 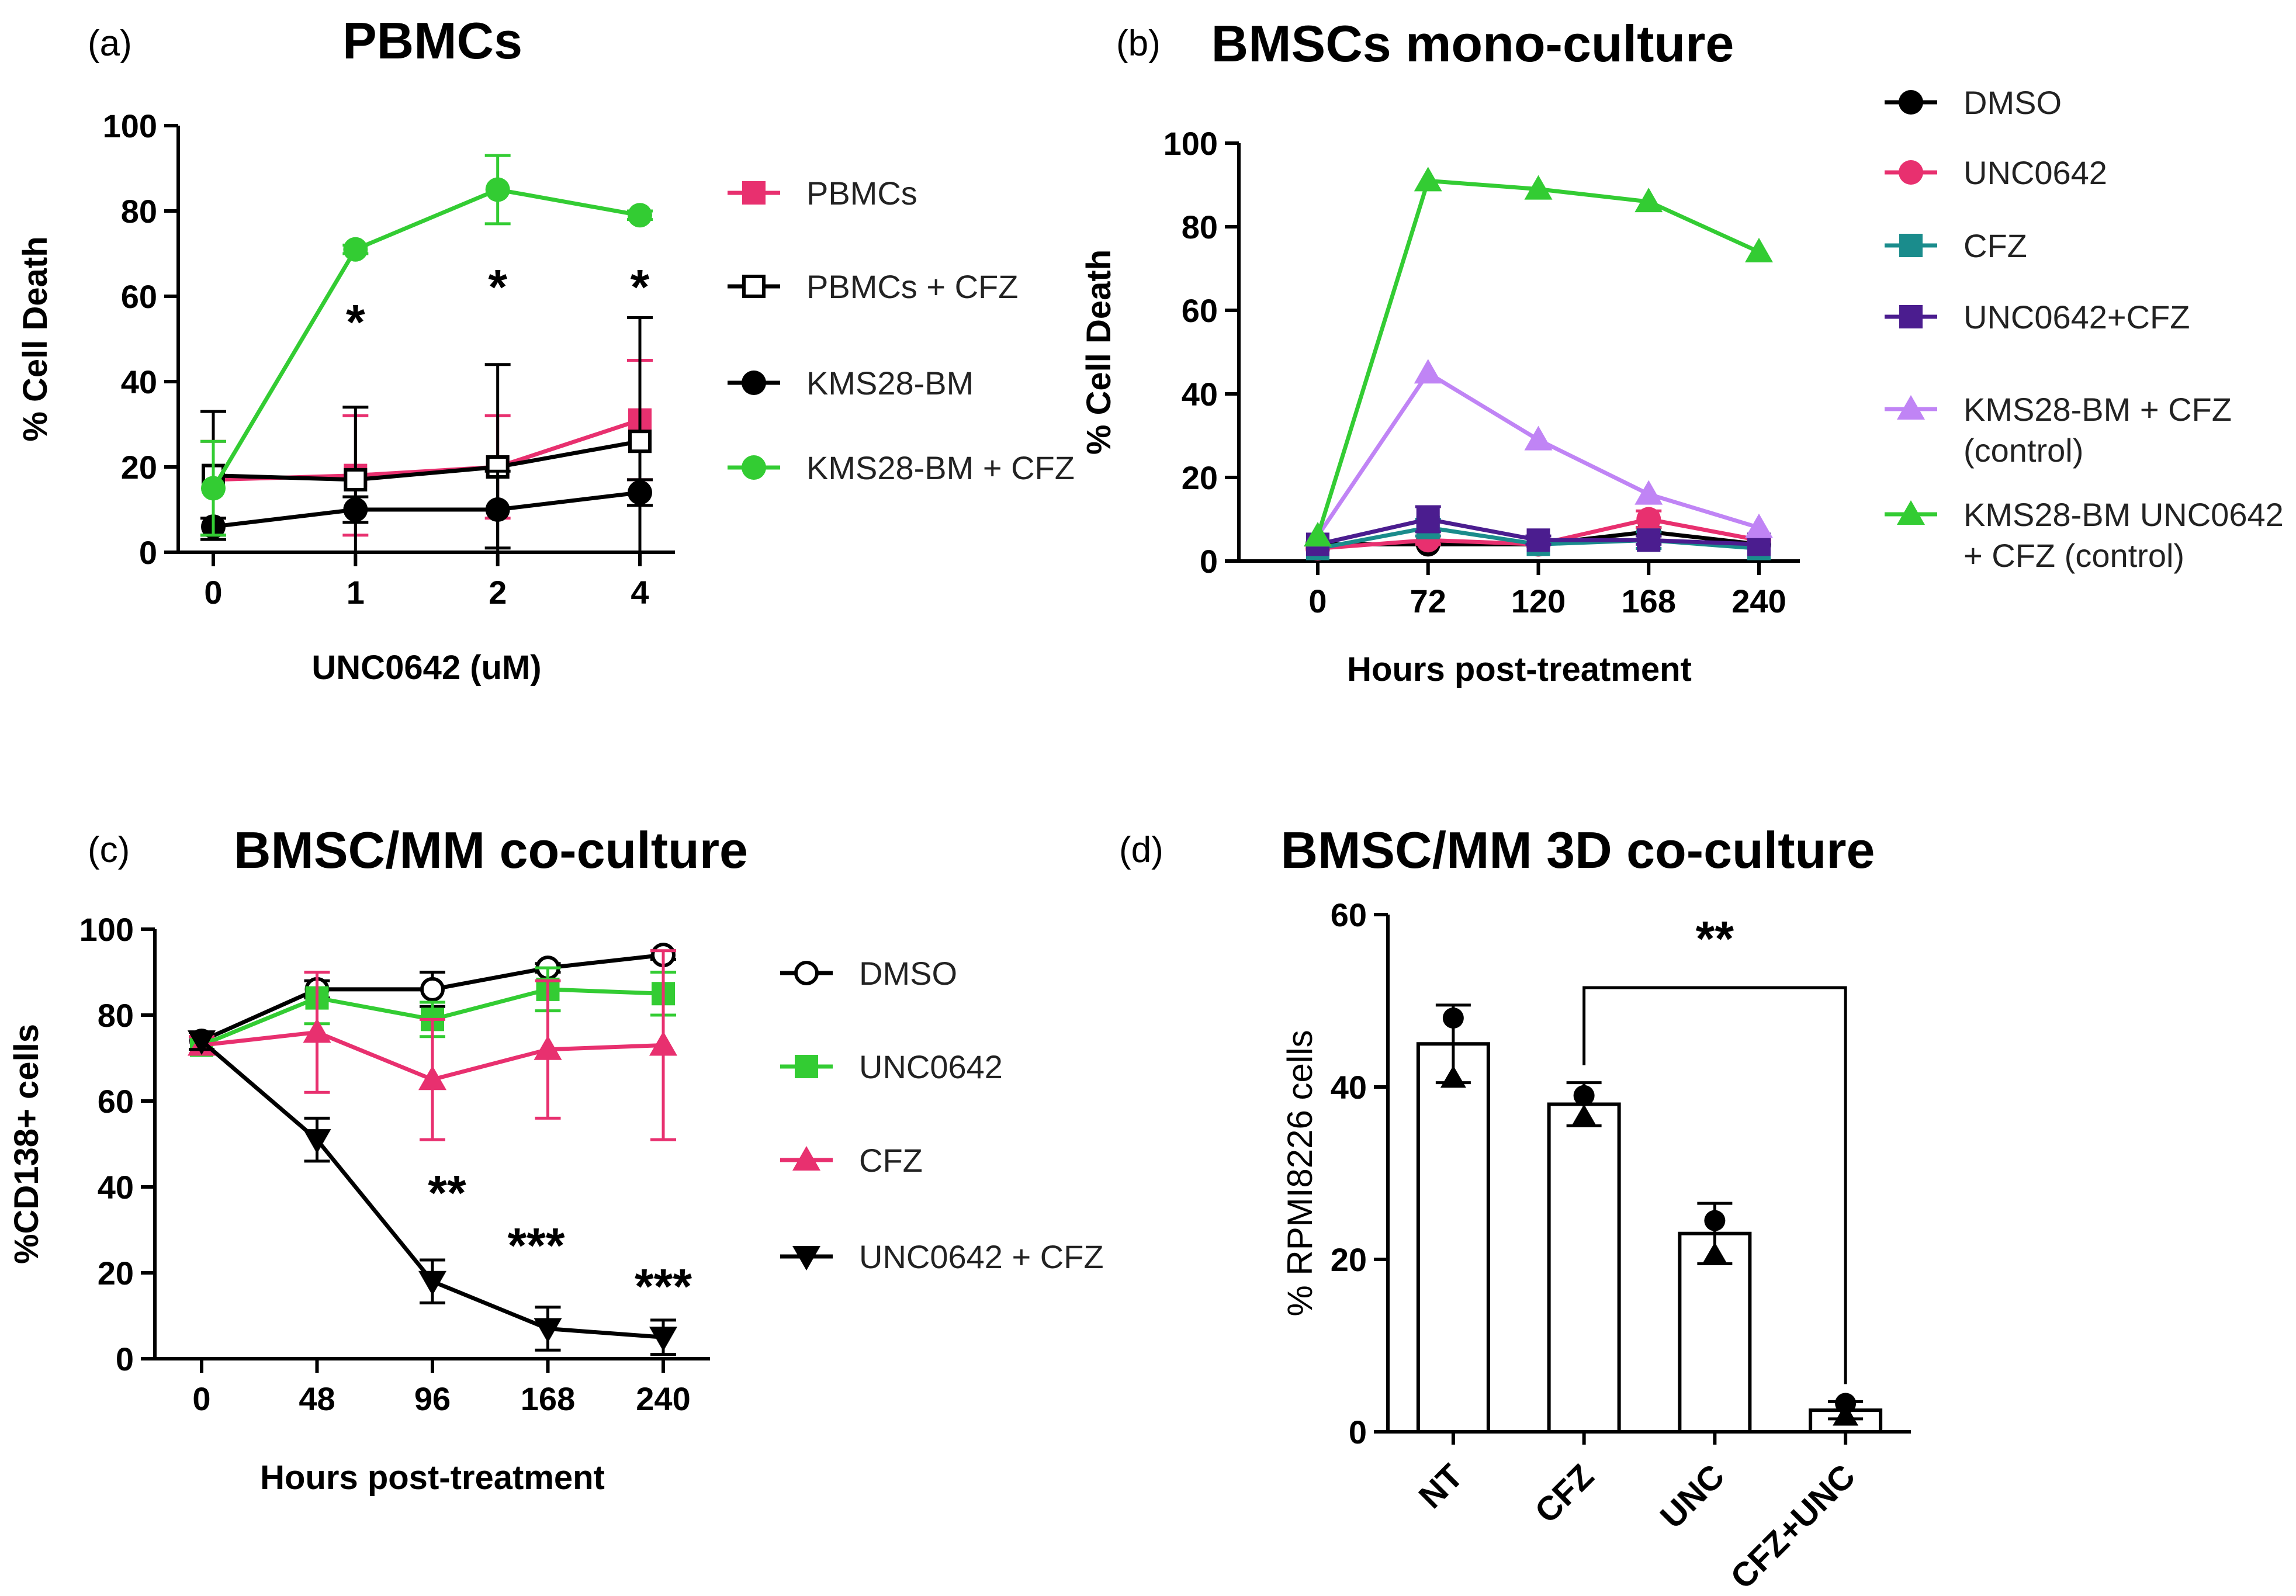 What do you see at coordinates (1318, 601) in the screenshot?
I see `x-tick-label: 0` at bounding box center [1318, 601].